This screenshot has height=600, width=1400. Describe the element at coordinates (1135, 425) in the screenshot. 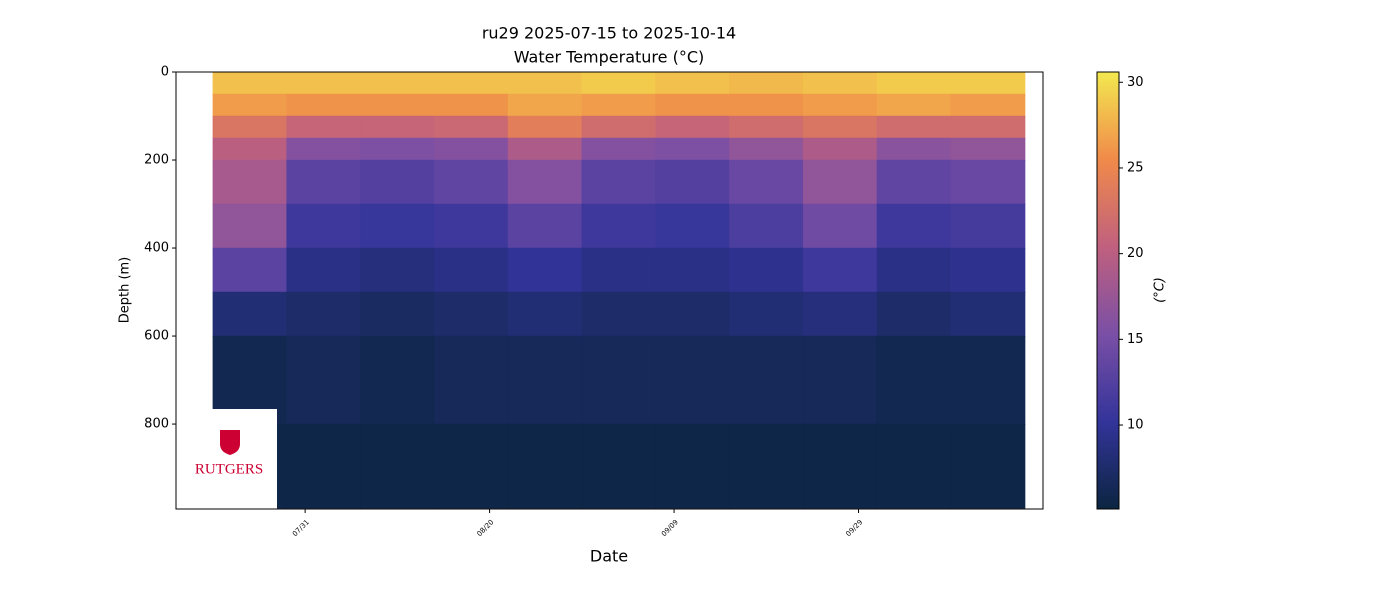

I see `colorbar-tick-label: 10` at that location.